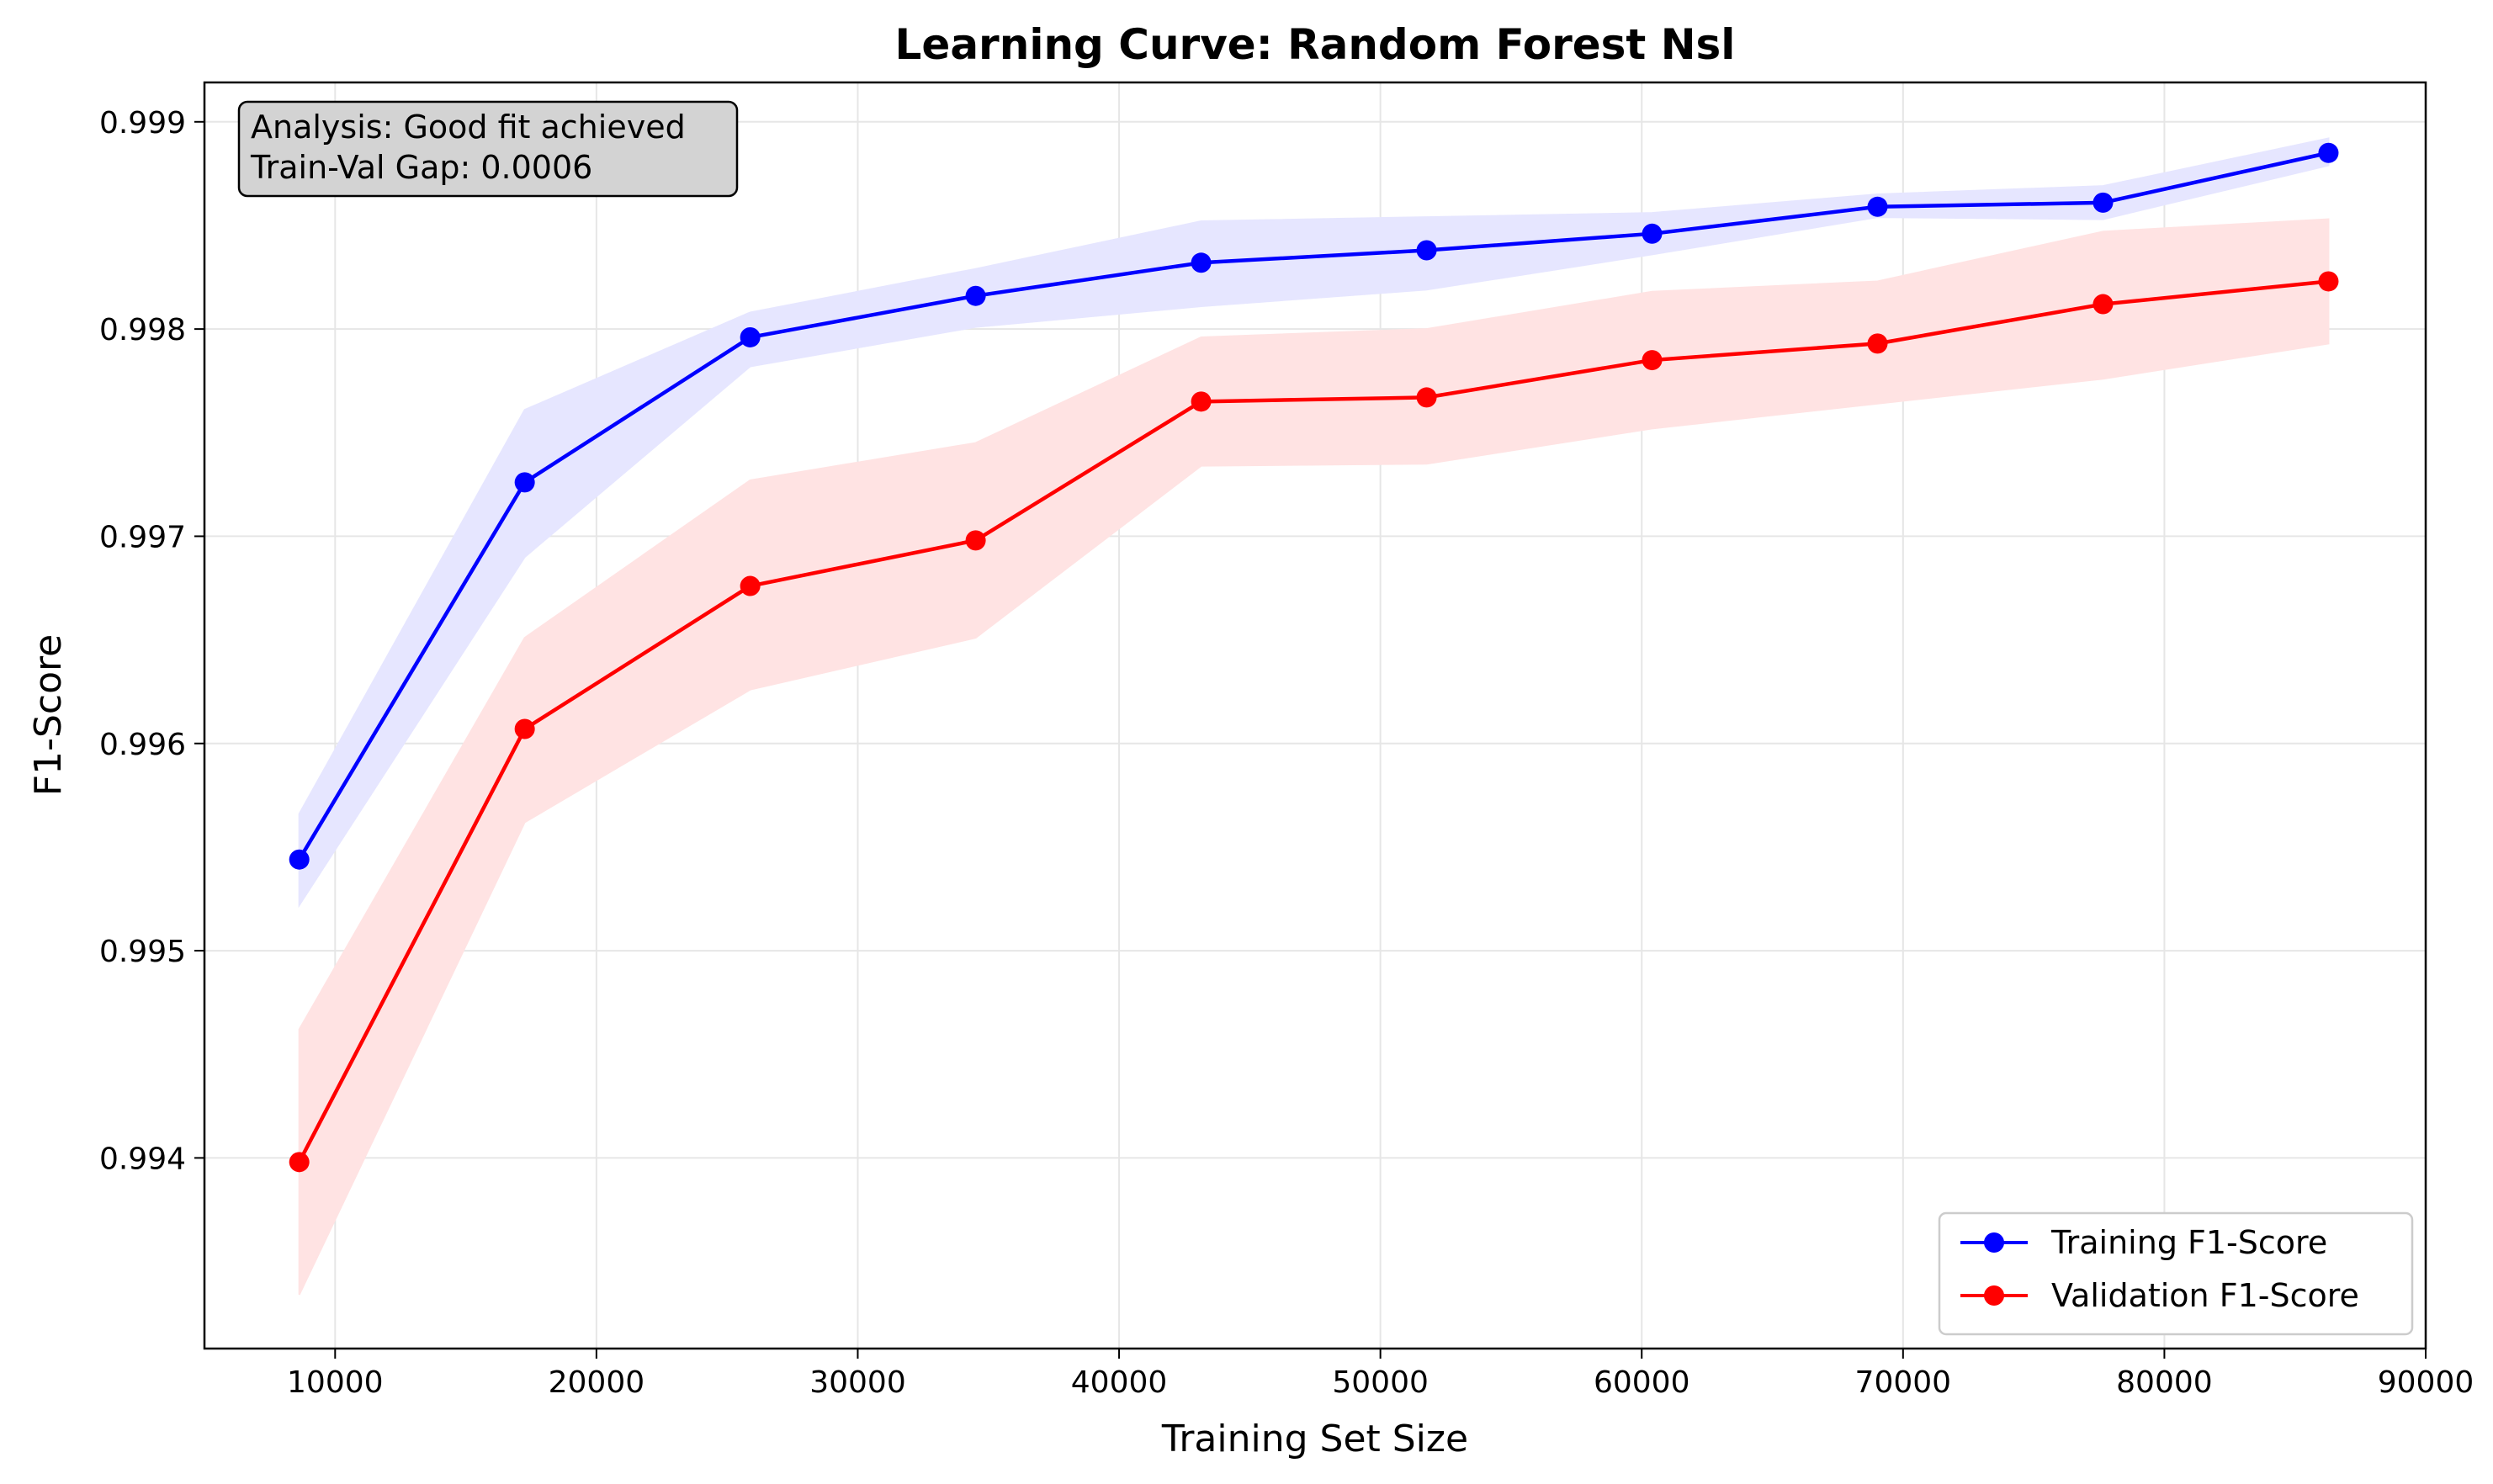 The width and height of the screenshot is (2493, 1484). I want to click on x-tick-label: 60000, so click(1642, 1382).